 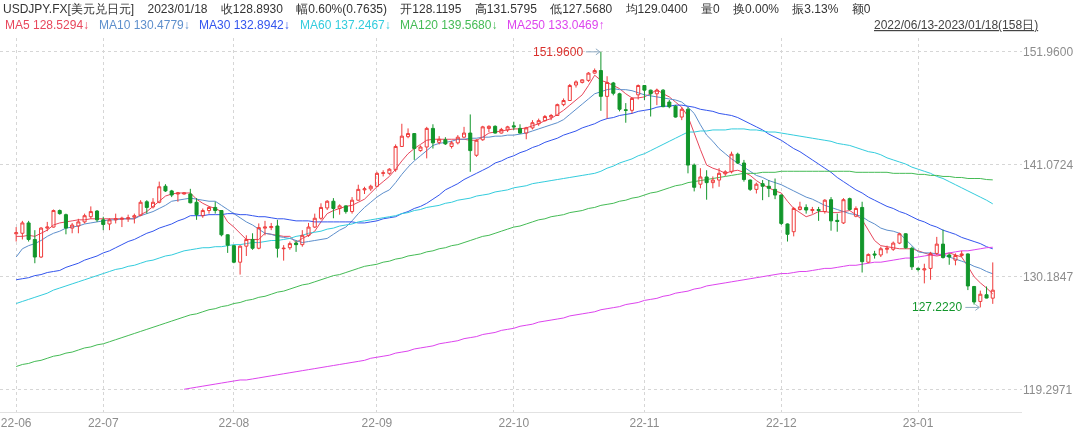 I want to click on annotation: 151.9600, so click(x=558, y=52).